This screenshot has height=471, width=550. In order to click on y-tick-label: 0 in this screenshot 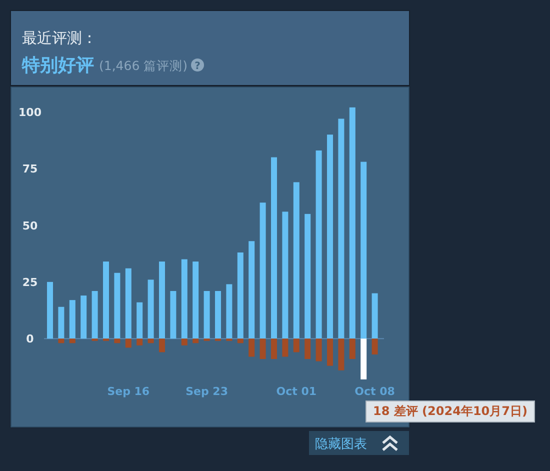, I will do `click(30, 339)`.